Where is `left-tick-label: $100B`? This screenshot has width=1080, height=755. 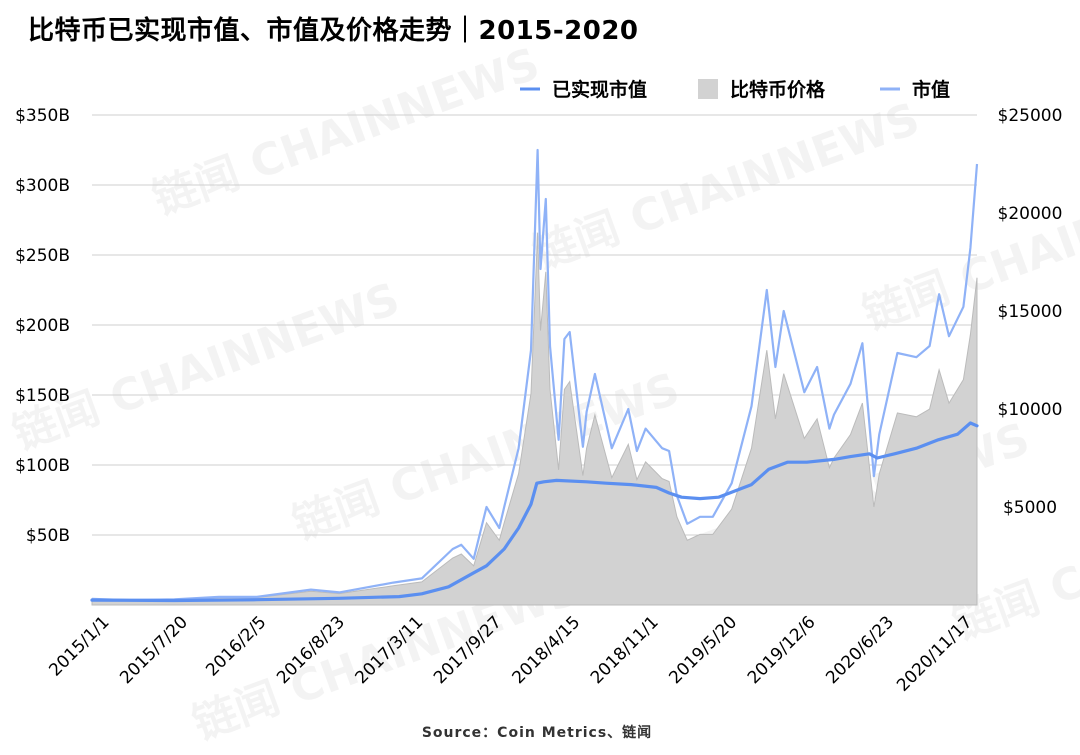
left-tick-label: $100B is located at coordinates (42, 466).